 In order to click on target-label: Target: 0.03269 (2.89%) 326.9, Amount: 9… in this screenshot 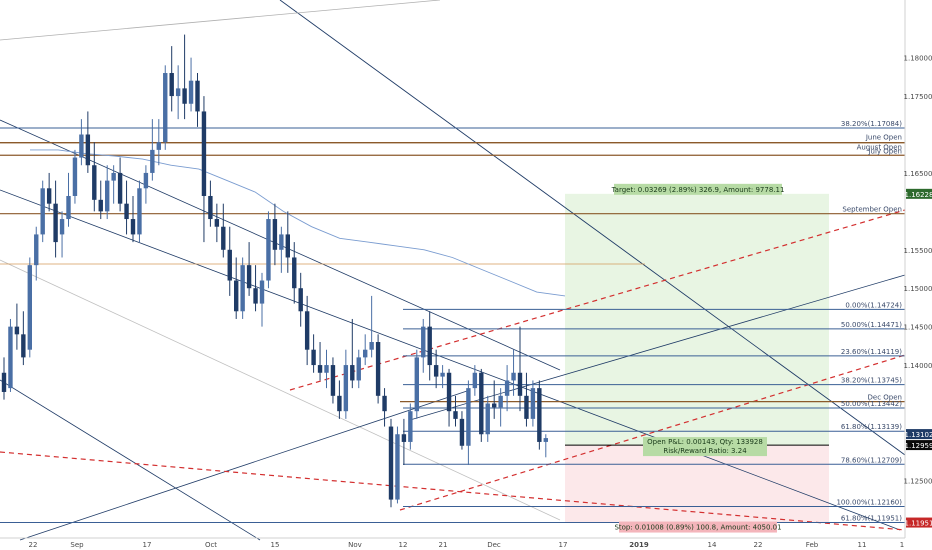, I will do `click(698, 190)`.